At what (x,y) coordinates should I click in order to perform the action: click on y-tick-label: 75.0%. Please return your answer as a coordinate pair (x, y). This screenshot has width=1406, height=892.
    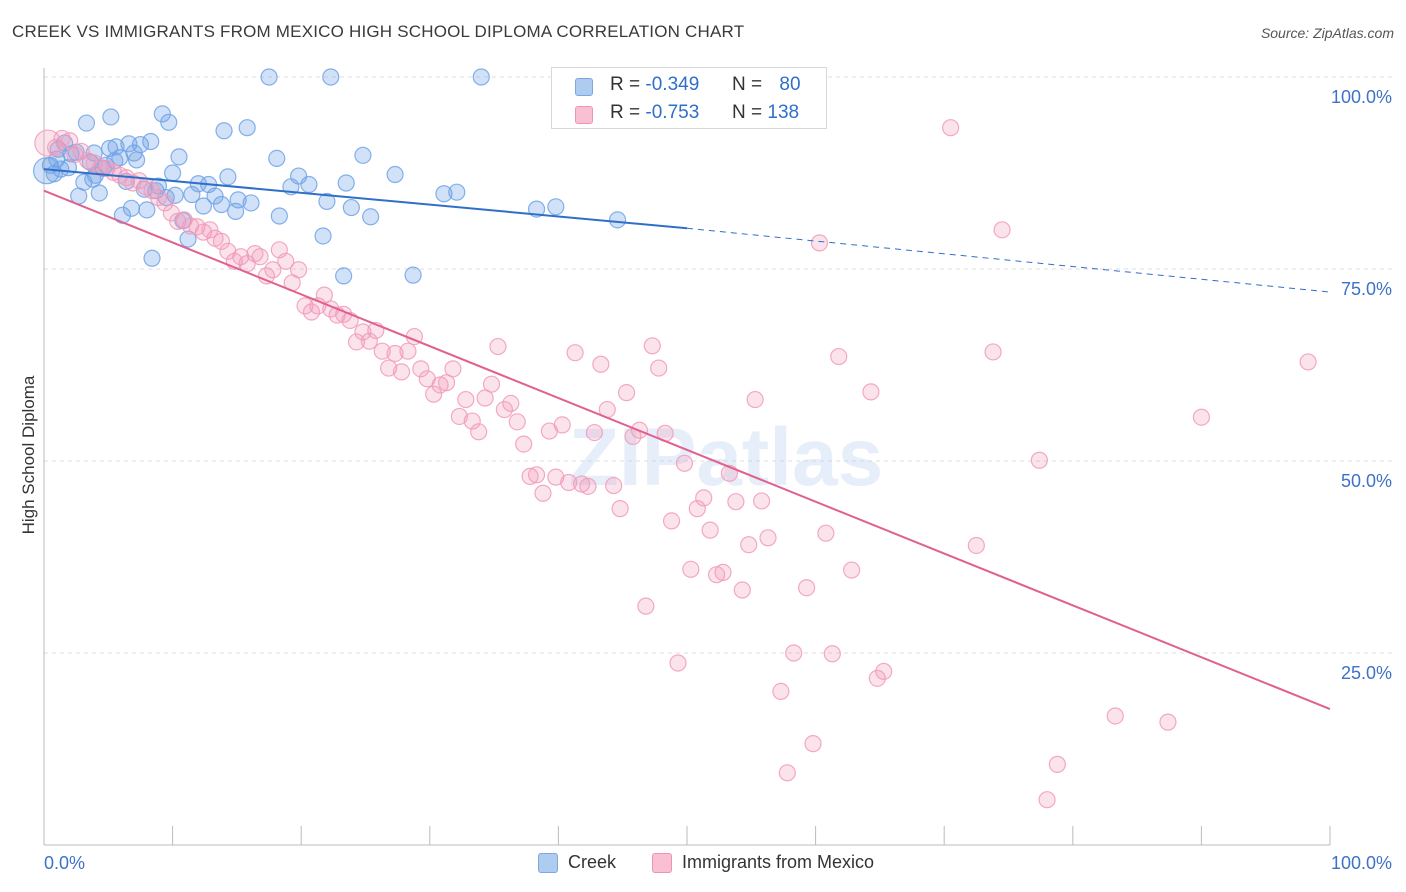
    Looking at the image, I should click on (1366, 289).